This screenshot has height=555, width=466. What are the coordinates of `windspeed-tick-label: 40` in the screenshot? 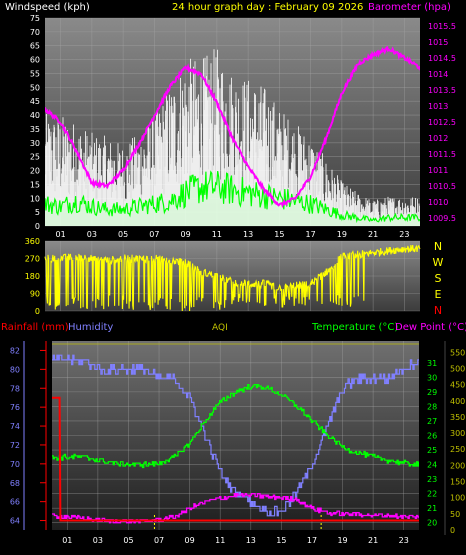 It's located at (35, 115).